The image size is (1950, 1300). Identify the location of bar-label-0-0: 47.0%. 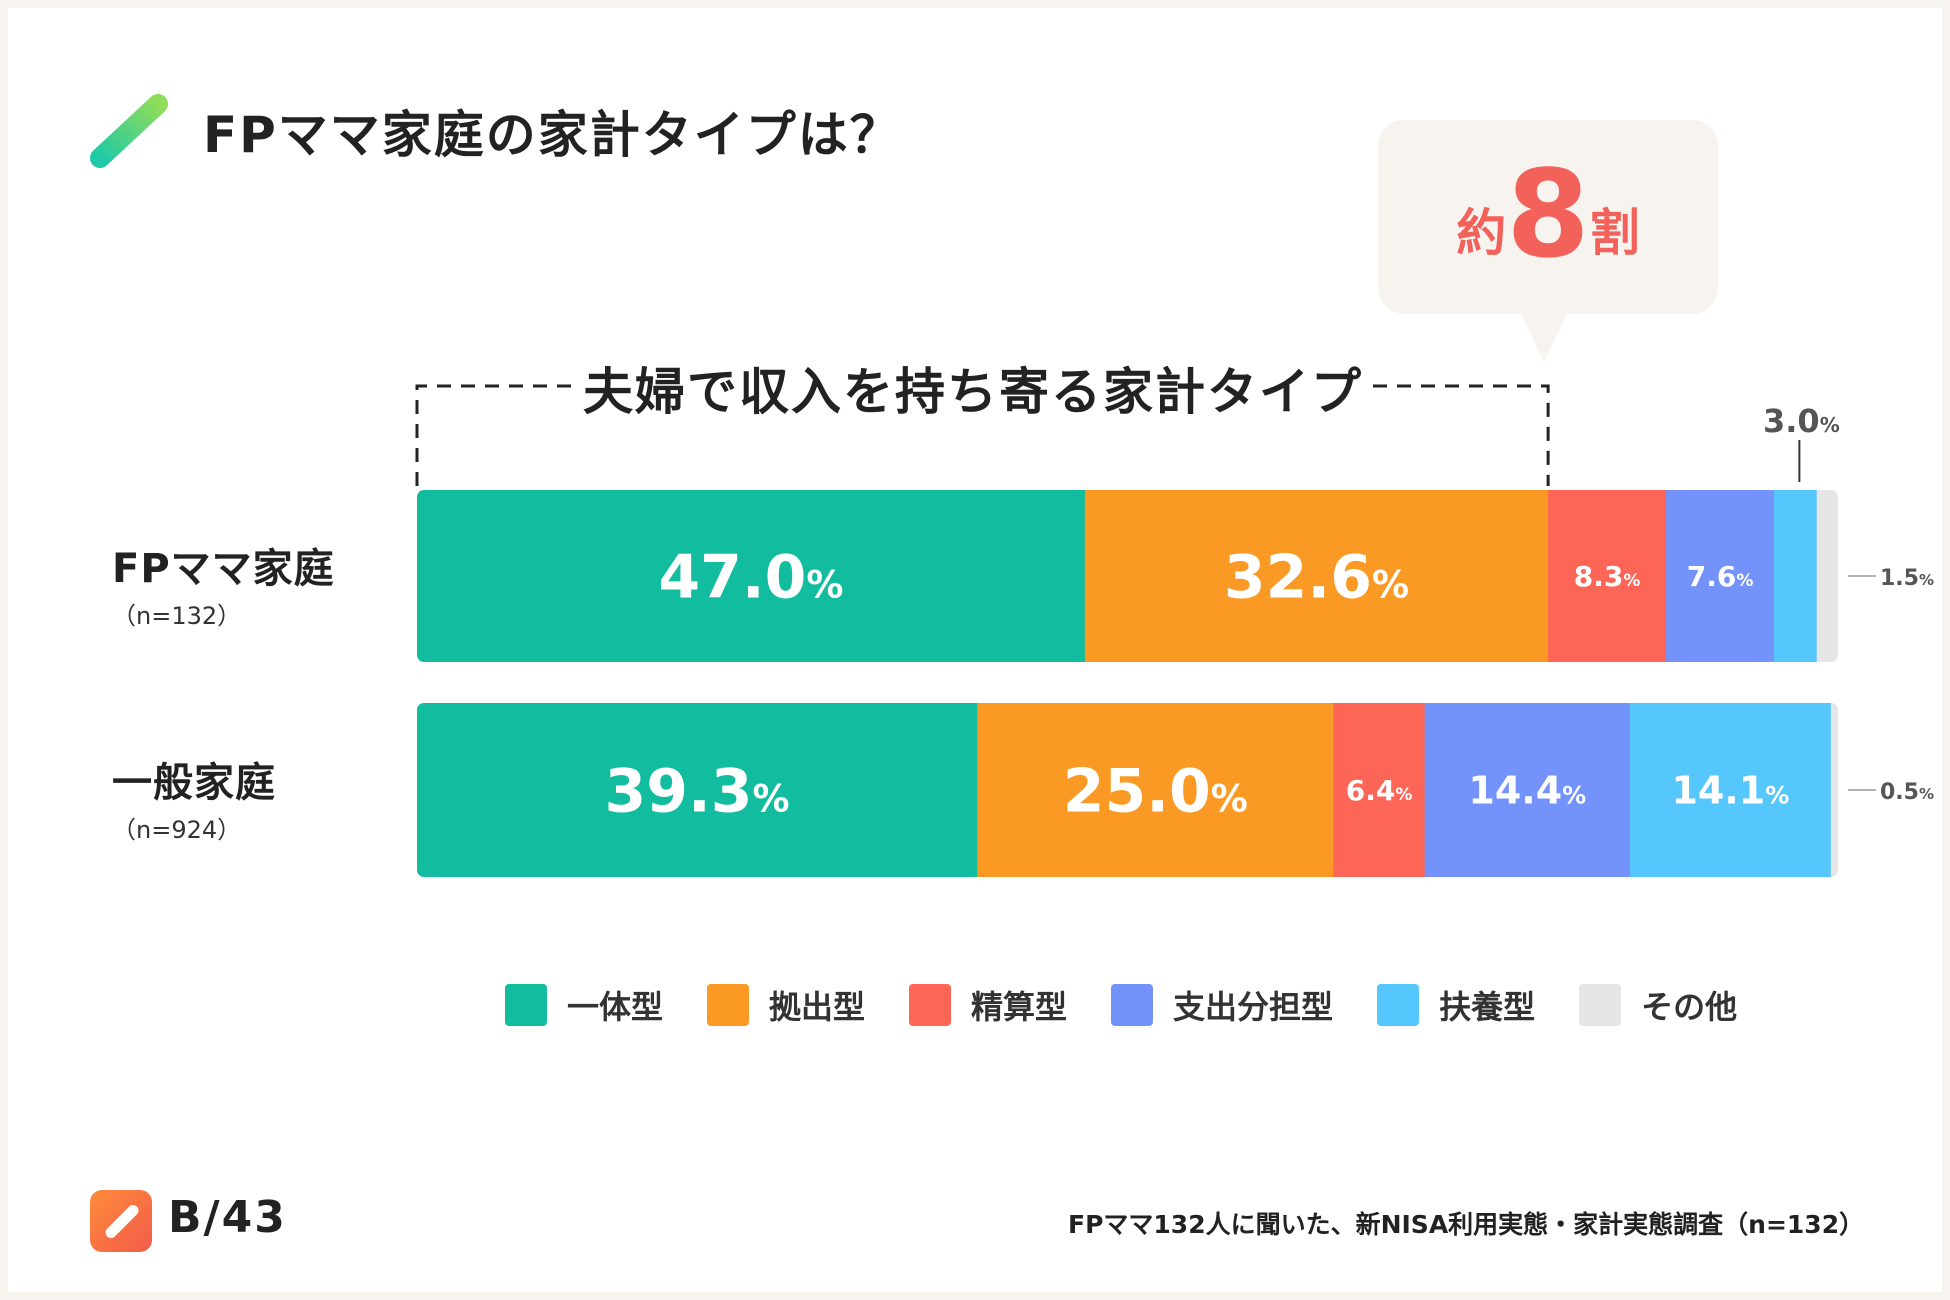
(750, 578).